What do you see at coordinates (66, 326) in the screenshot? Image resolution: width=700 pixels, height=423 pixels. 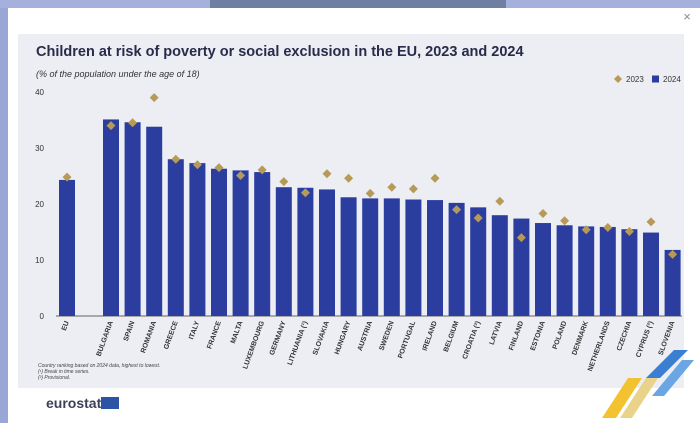 I see `x-tick-label: EU` at bounding box center [66, 326].